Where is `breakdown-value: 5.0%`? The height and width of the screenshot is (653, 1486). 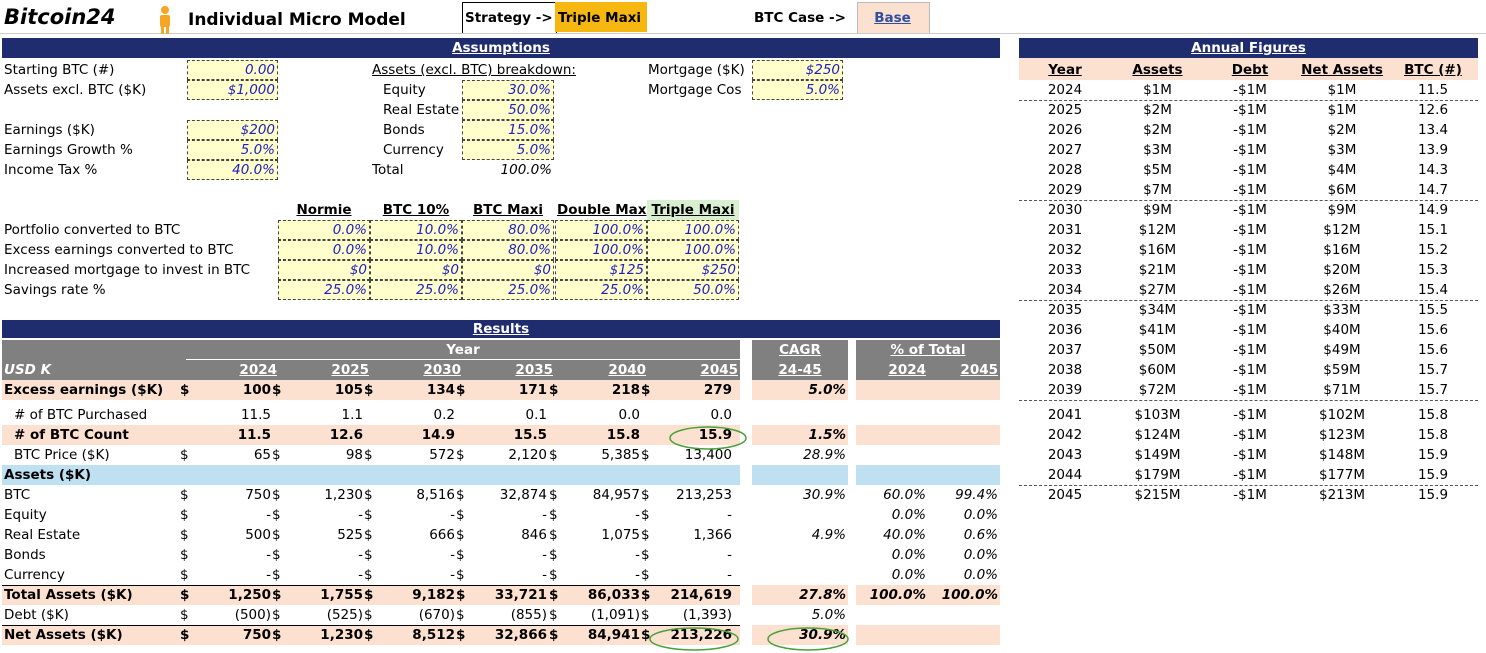
breakdown-value: 5.0% is located at coordinates (508, 150).